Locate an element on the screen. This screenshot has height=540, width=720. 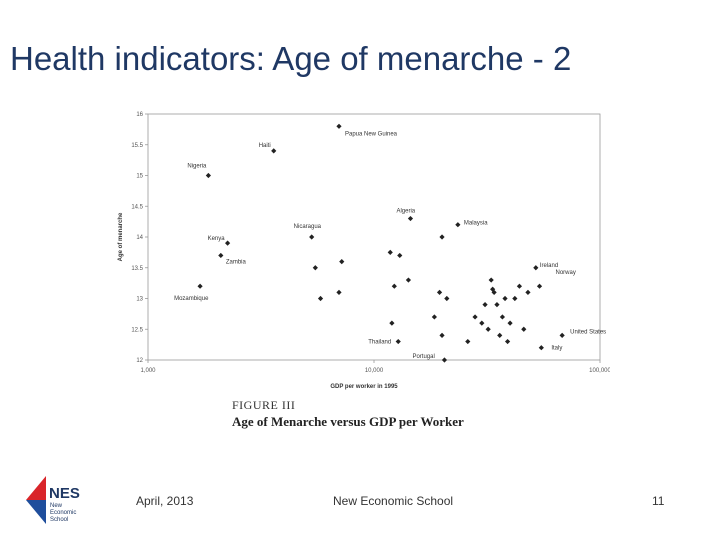
logo-blue-triangle is located at coordinates (36, 512).